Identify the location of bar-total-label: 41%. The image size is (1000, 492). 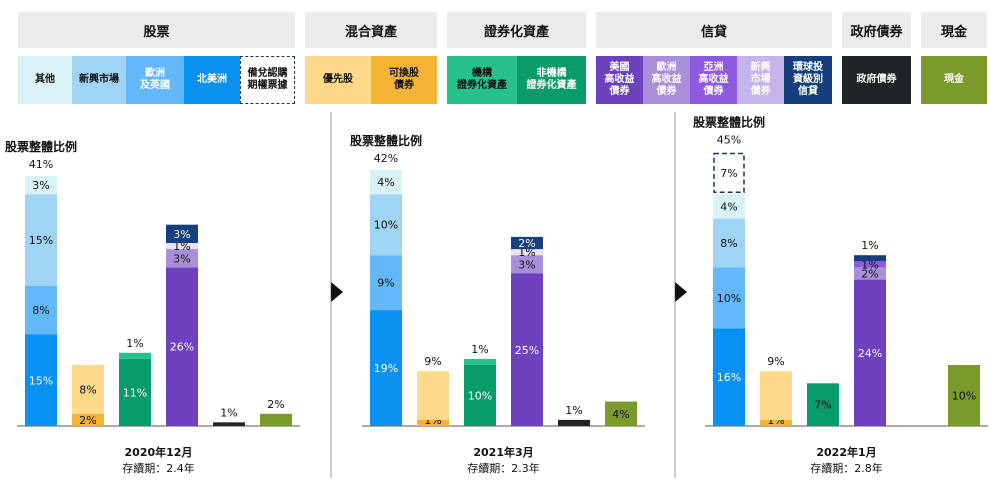
(41, 164).